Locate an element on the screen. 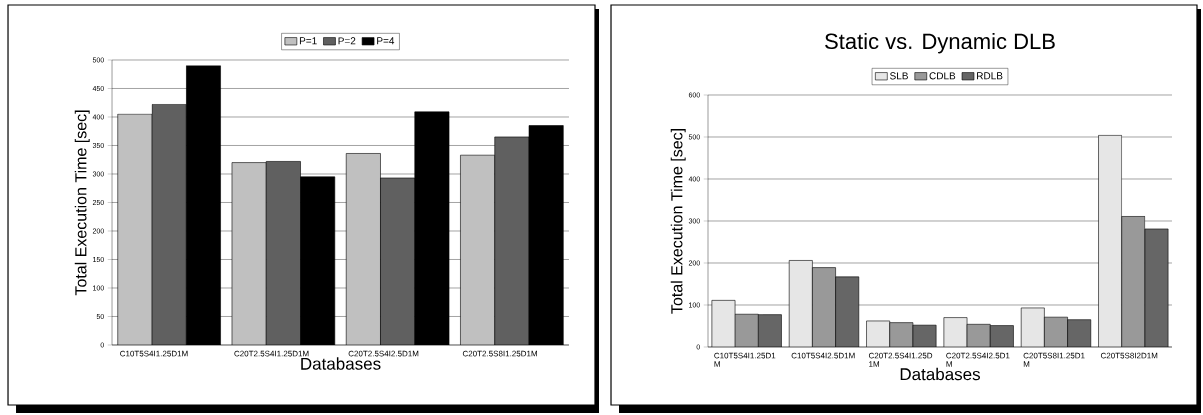 This screenshot has height=415, width=1203. legend-label: P=2 is located at coordinates (347, 41).